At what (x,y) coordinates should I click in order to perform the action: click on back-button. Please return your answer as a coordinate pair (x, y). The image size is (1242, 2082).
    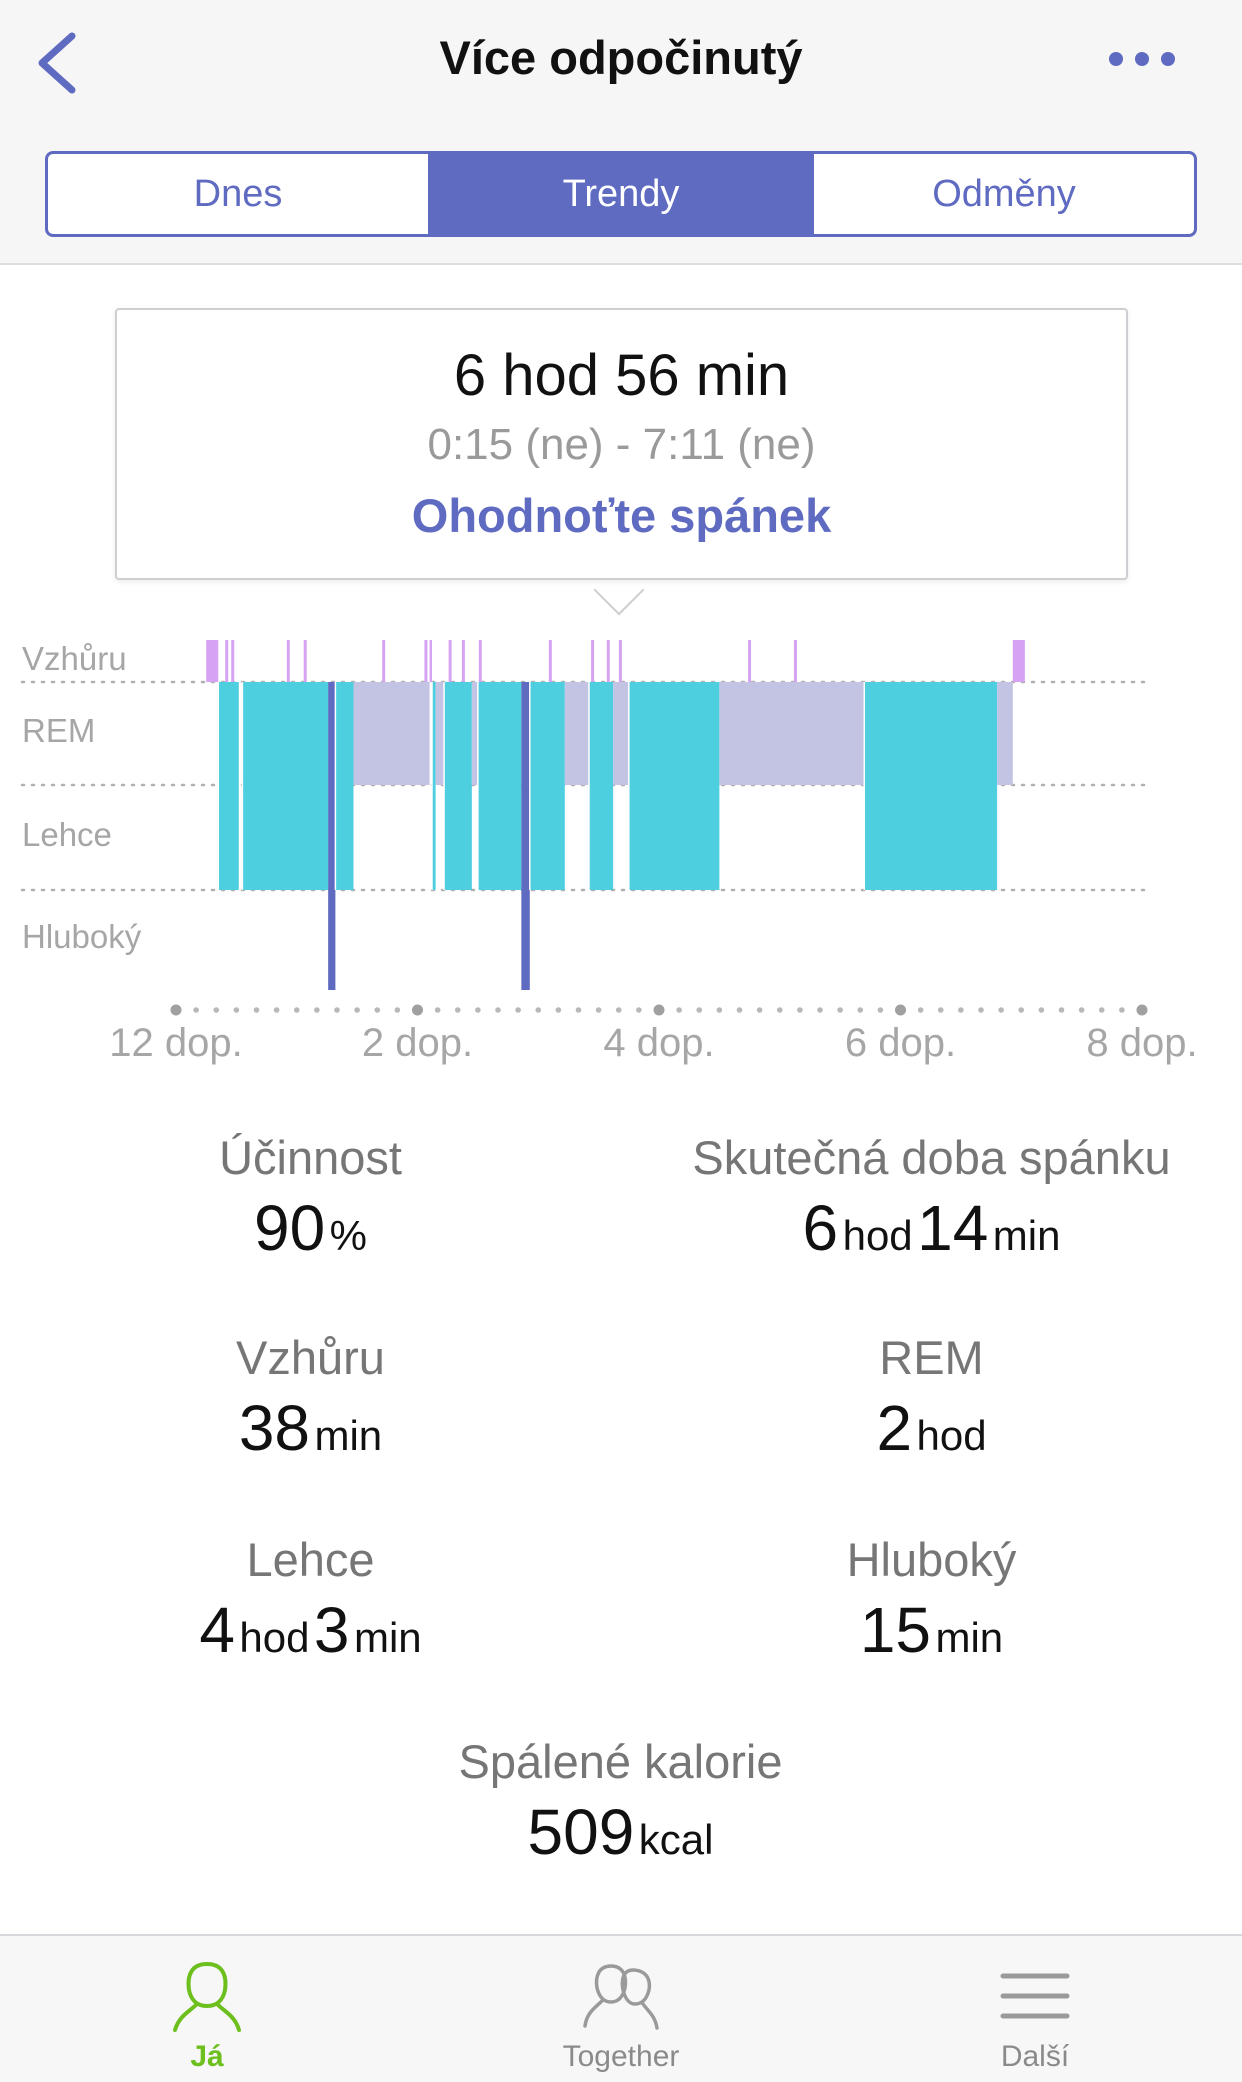
    Looking at the image, I should click on (60, 63).